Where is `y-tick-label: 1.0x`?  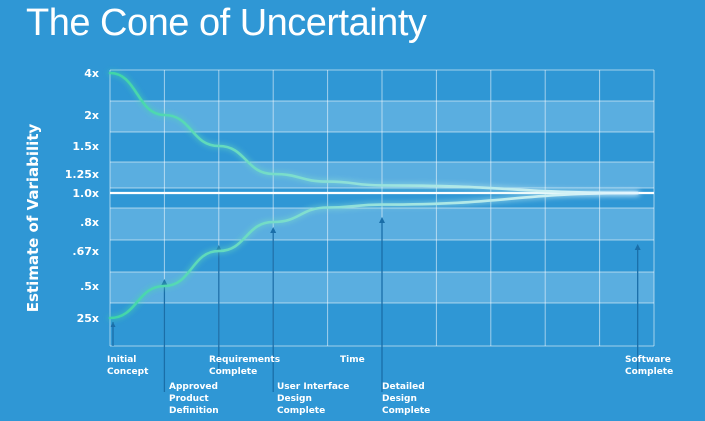
y-tick-label: 1.0x is located at coordinates (85, 193).